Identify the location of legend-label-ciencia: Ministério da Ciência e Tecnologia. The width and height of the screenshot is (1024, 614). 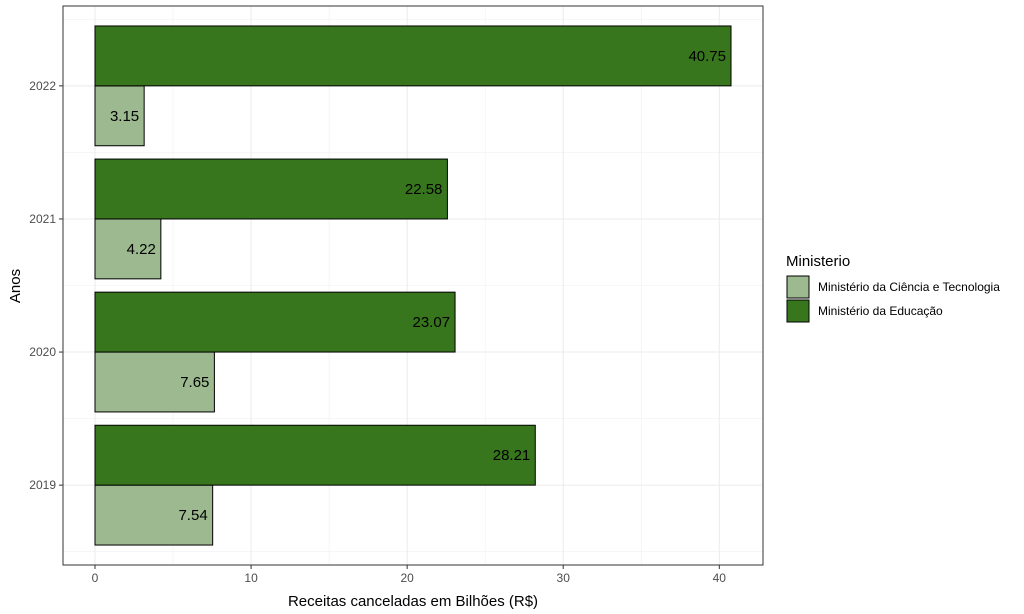
(909, 287).